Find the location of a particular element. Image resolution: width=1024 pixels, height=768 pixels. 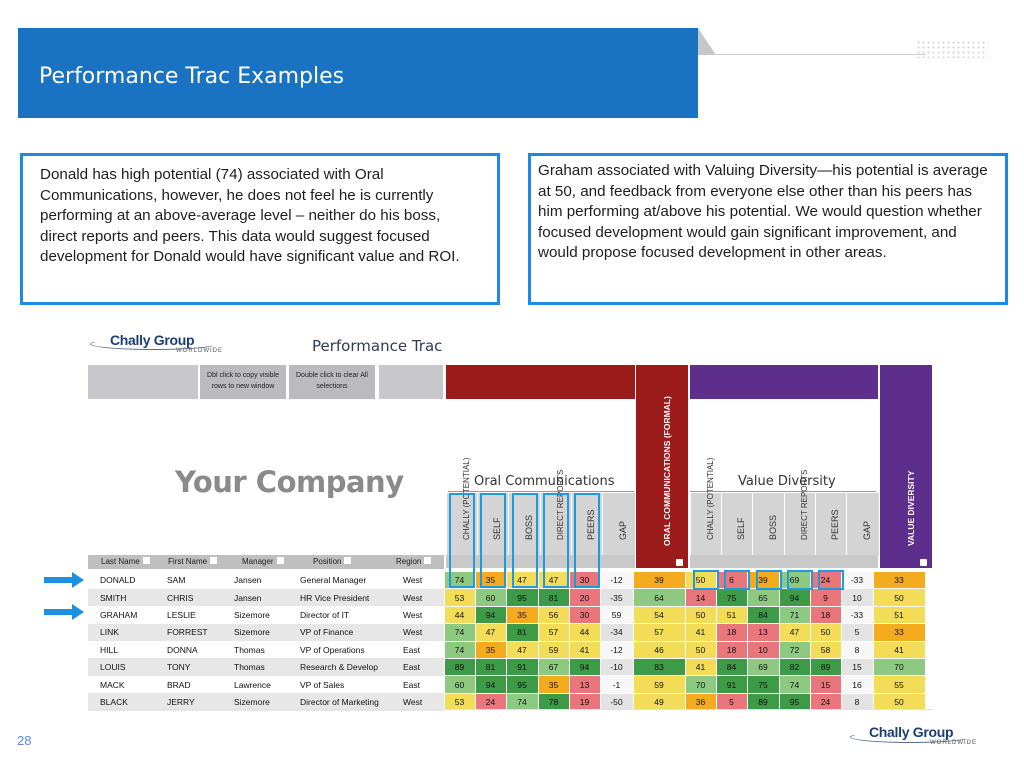

arrow-donald-row is located at coordinates (64, 580).